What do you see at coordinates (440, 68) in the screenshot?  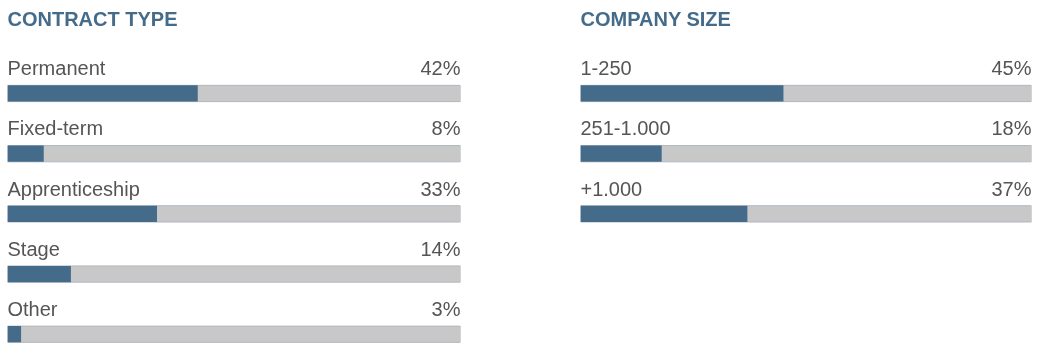 I see `data-label: 42%` at bounding box center [440, 68].